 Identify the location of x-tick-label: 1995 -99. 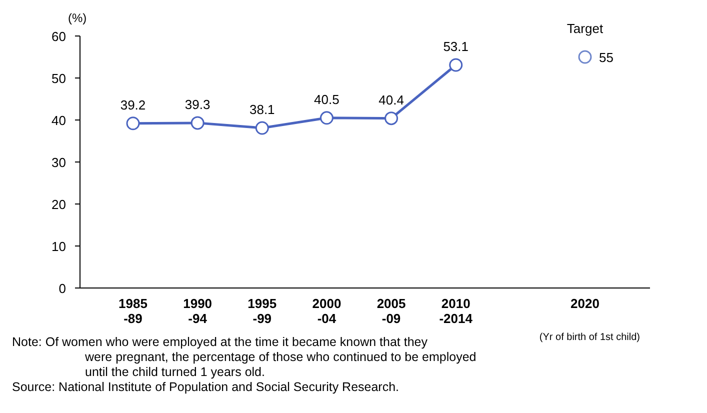
(262, 311).